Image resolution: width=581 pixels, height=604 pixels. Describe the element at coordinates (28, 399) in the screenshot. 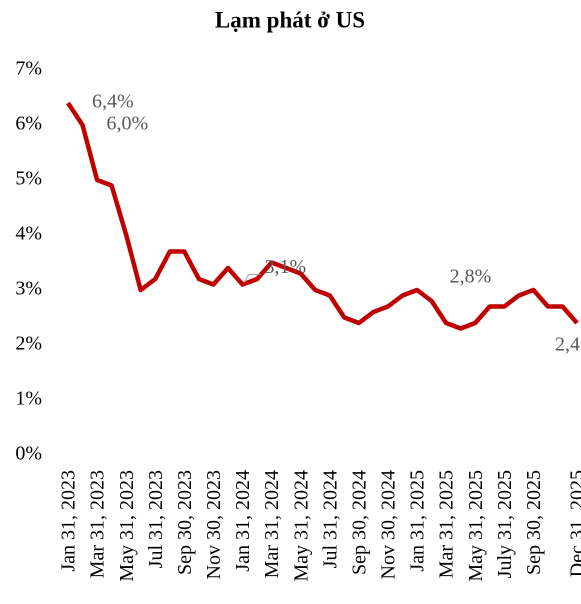

I see `y-tick-label: 1%` at that location.